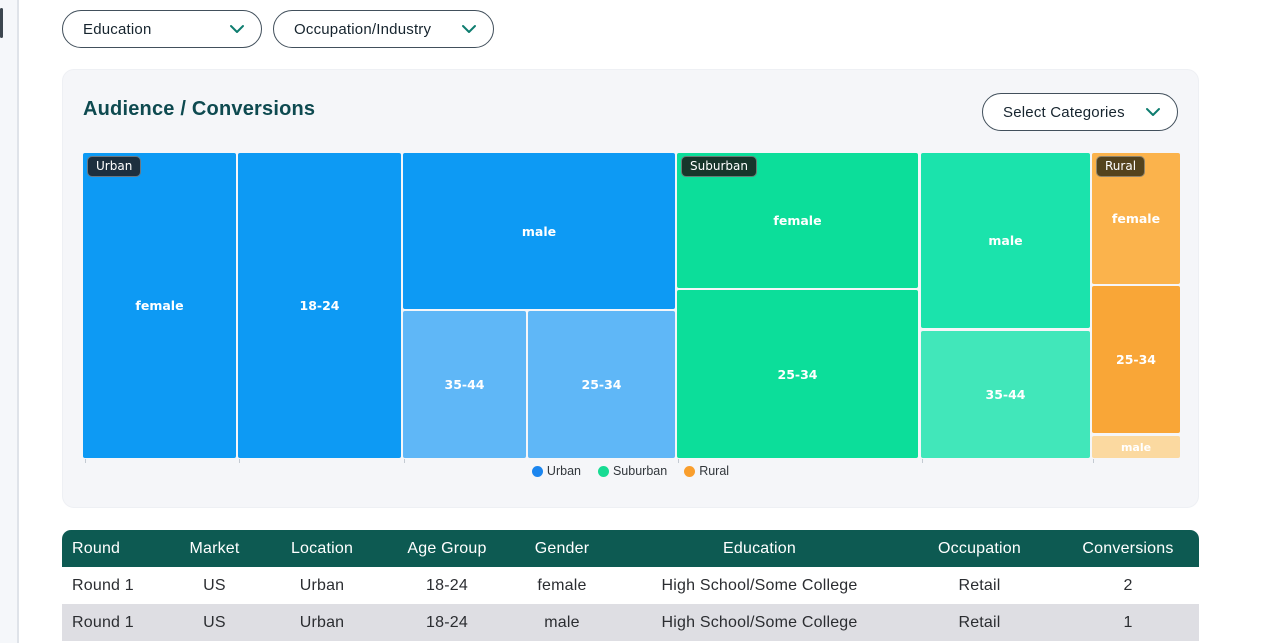 This screenshot has height=643, width=1265. Describe the element at coordinates (603, 471) in the screenshot. I see `legend-dot-suburban` at that location.